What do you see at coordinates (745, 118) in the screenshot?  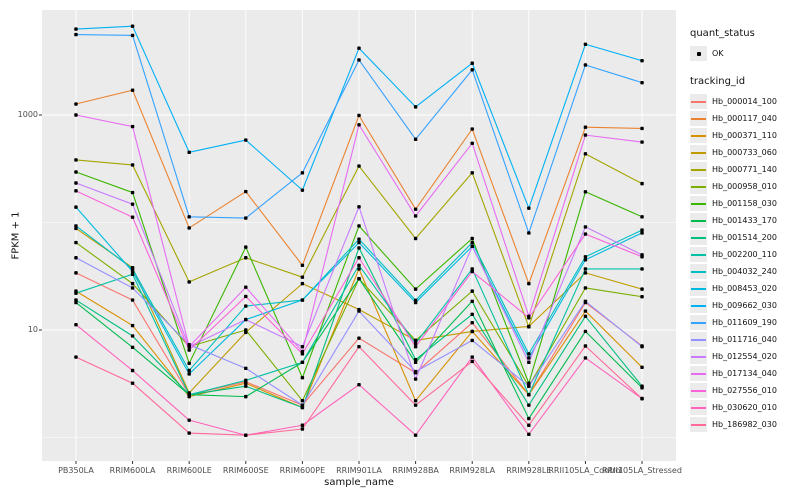 I see `legend-item-Hb_000117_040: Hb_000117_040` at bounding box center [745, 118].